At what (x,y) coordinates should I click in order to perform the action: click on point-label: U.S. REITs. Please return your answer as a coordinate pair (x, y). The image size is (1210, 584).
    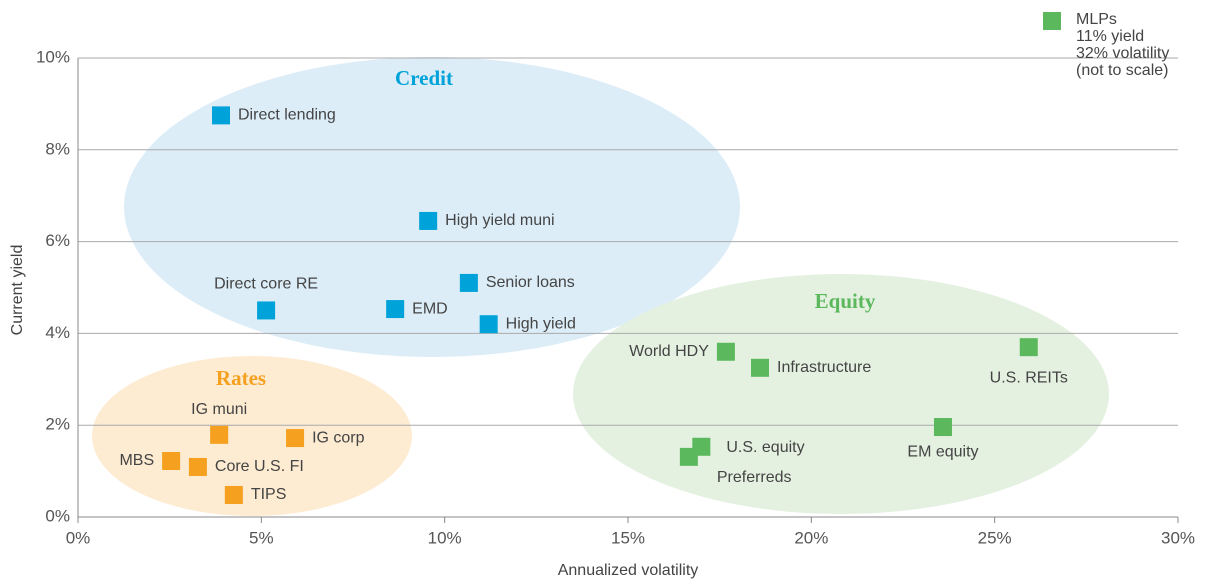
    Looking at the image, I should click on (1029, 377).